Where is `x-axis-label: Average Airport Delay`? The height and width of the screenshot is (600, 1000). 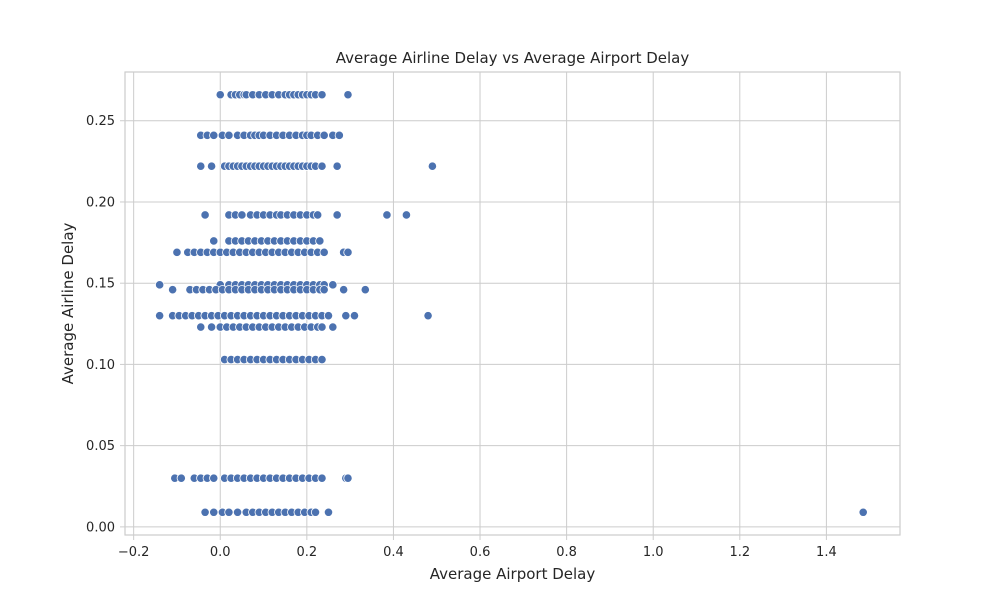
x-axis-label: Average Airport Delay is located at coordinates (513, 574).